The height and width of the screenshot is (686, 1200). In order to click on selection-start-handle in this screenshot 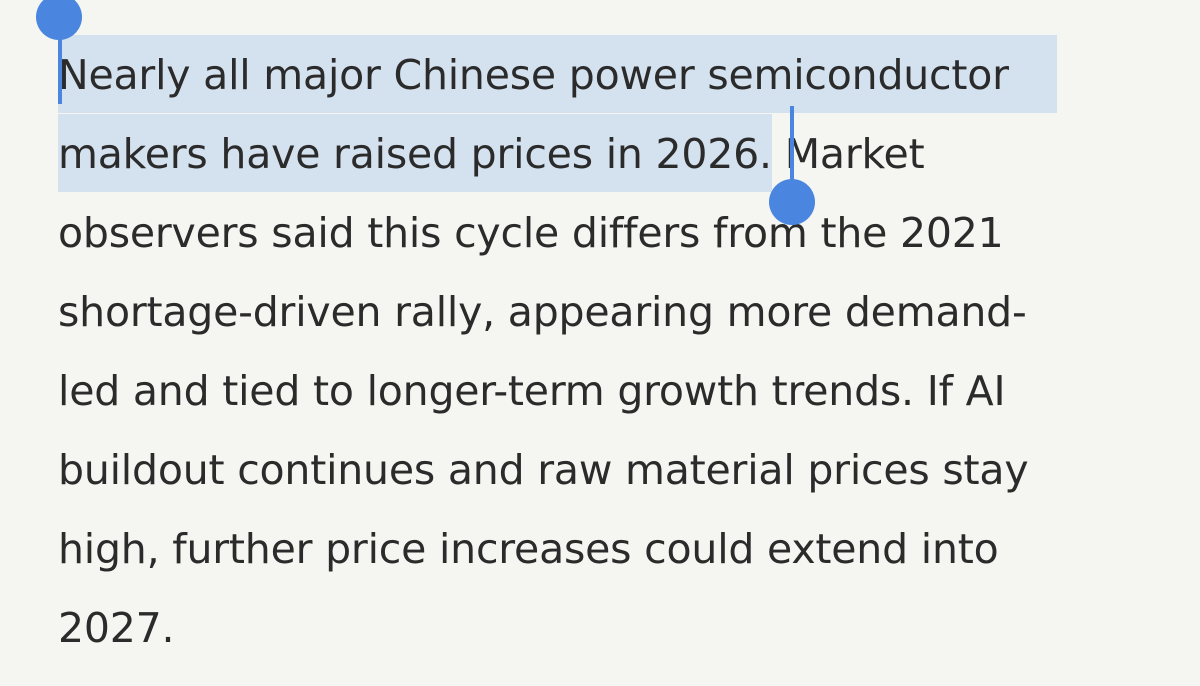, I will do `click(59, 20)`.